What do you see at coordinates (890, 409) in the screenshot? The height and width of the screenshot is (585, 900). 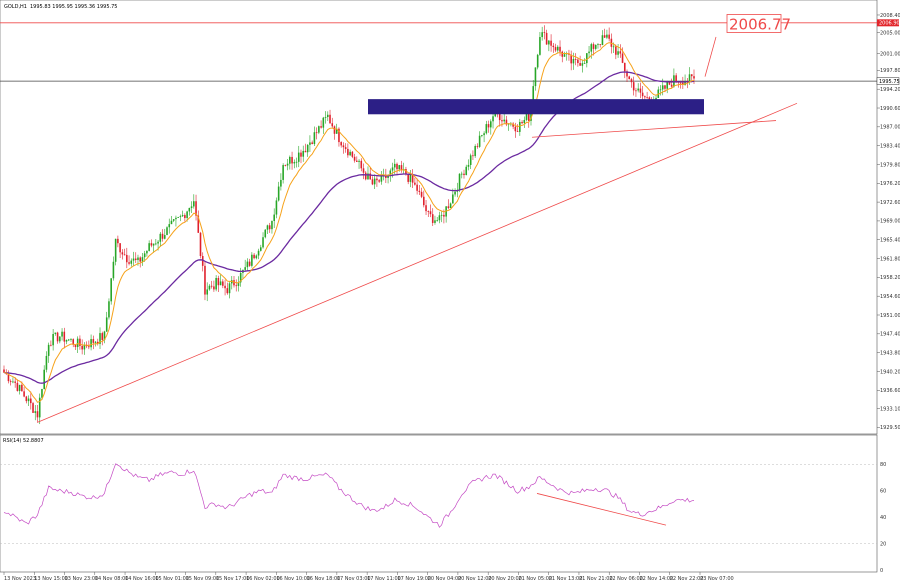 I see `price-tick-label: 1933.10` at bounding box center [890, 409].